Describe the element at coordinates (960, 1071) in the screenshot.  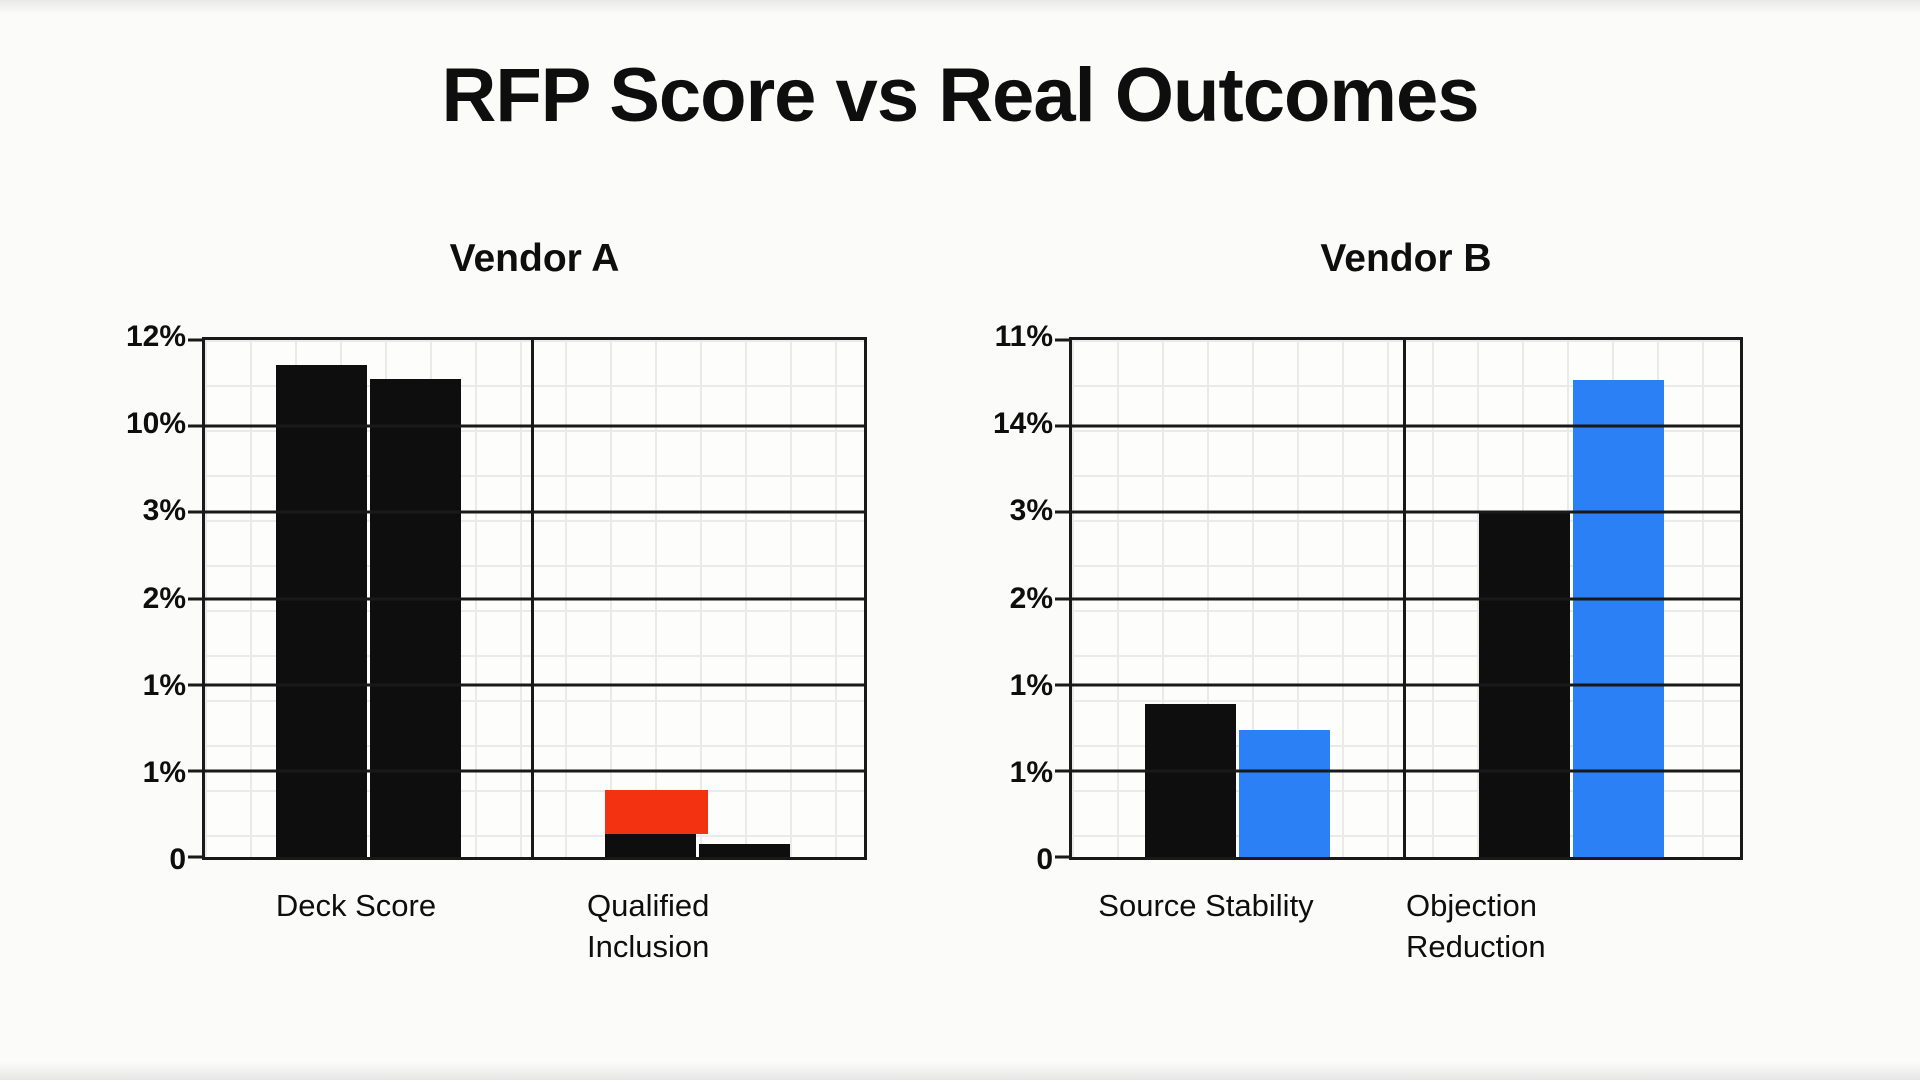
I see `bottom-edge-shade` at that location.